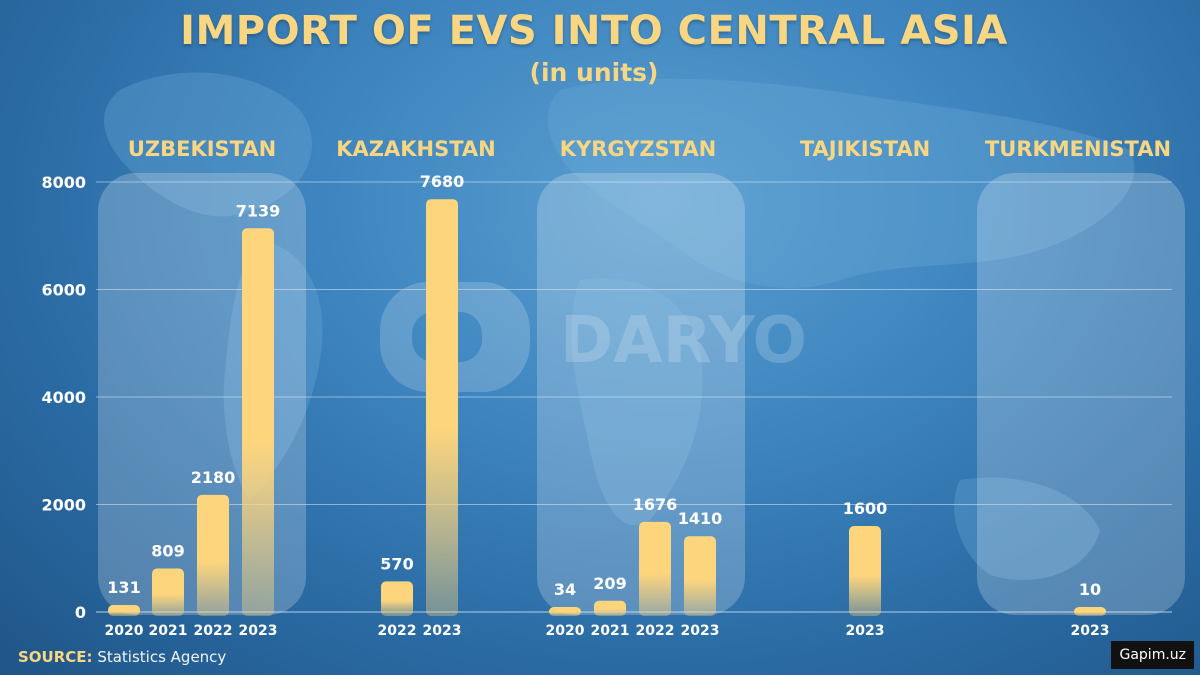 The width and height of the screenshot is (1200, 675). What do you see at coordinates (63, 290) in the screenshot?
I see `y-tick-label: 6000` at bounding box center [63, 290].